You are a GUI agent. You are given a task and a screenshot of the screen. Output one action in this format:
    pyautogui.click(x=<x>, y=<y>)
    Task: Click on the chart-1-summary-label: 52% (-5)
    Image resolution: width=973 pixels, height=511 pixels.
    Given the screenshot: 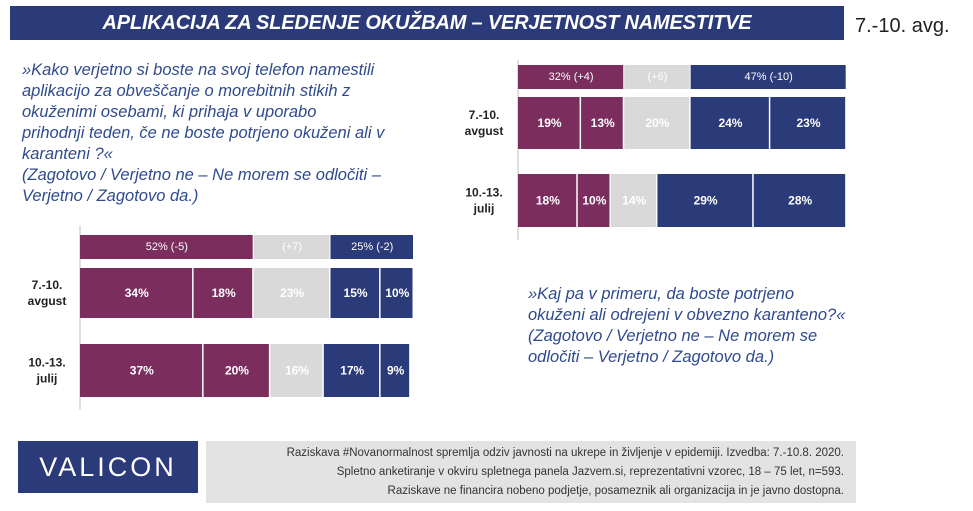 What is the action you would take?
    pyautogui.click(x=167, y=247)
    